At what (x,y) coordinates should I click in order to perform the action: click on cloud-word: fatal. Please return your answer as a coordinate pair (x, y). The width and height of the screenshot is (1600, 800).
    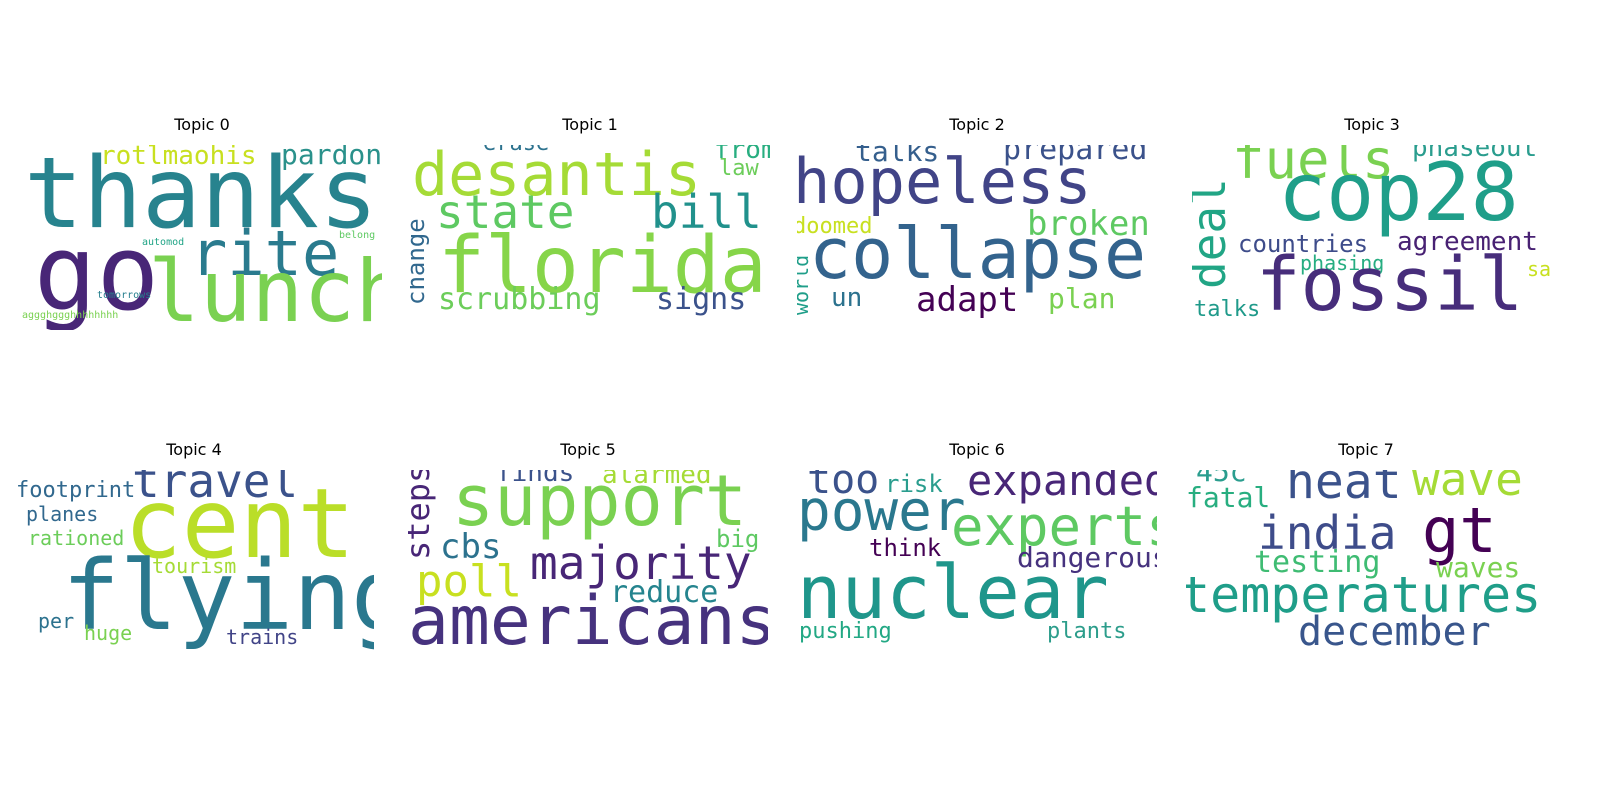
    Looking at the image, I should click on (1228, 497).